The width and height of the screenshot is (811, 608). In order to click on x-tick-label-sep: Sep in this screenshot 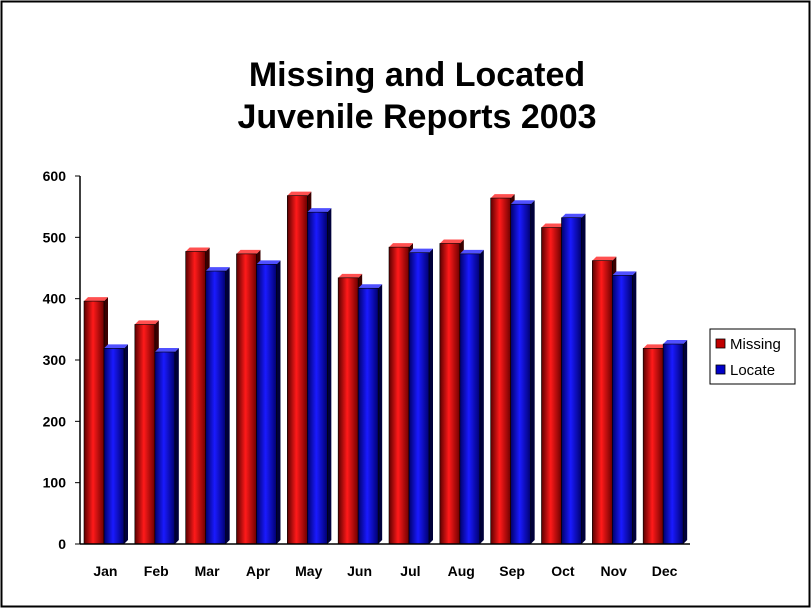, I will do `click(512, 571)`.